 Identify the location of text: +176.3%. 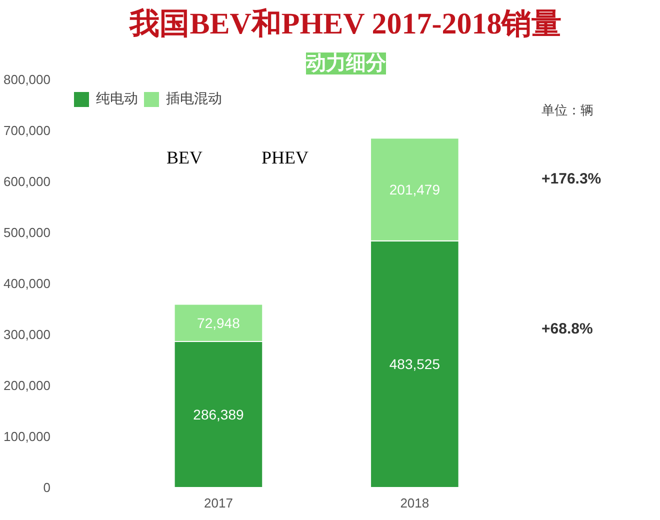
(572, 179).